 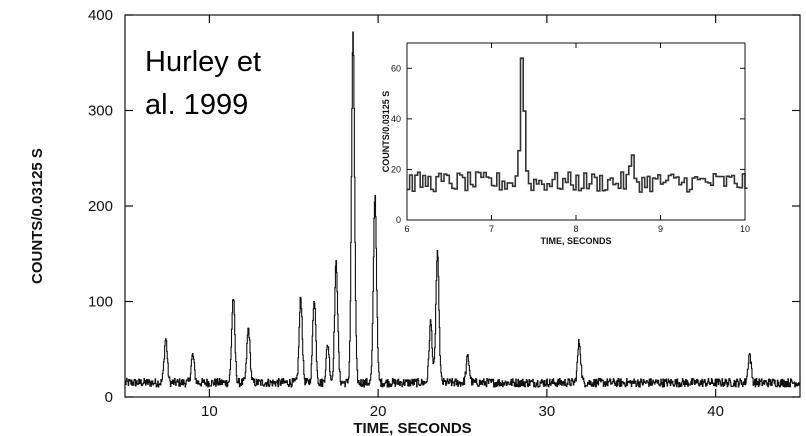 What do you see at coordinates (386, 132) in the screenshot?
I see `inset-y-axis-title: COUNTS/0.03125 S` at bounding box center [386, 132].